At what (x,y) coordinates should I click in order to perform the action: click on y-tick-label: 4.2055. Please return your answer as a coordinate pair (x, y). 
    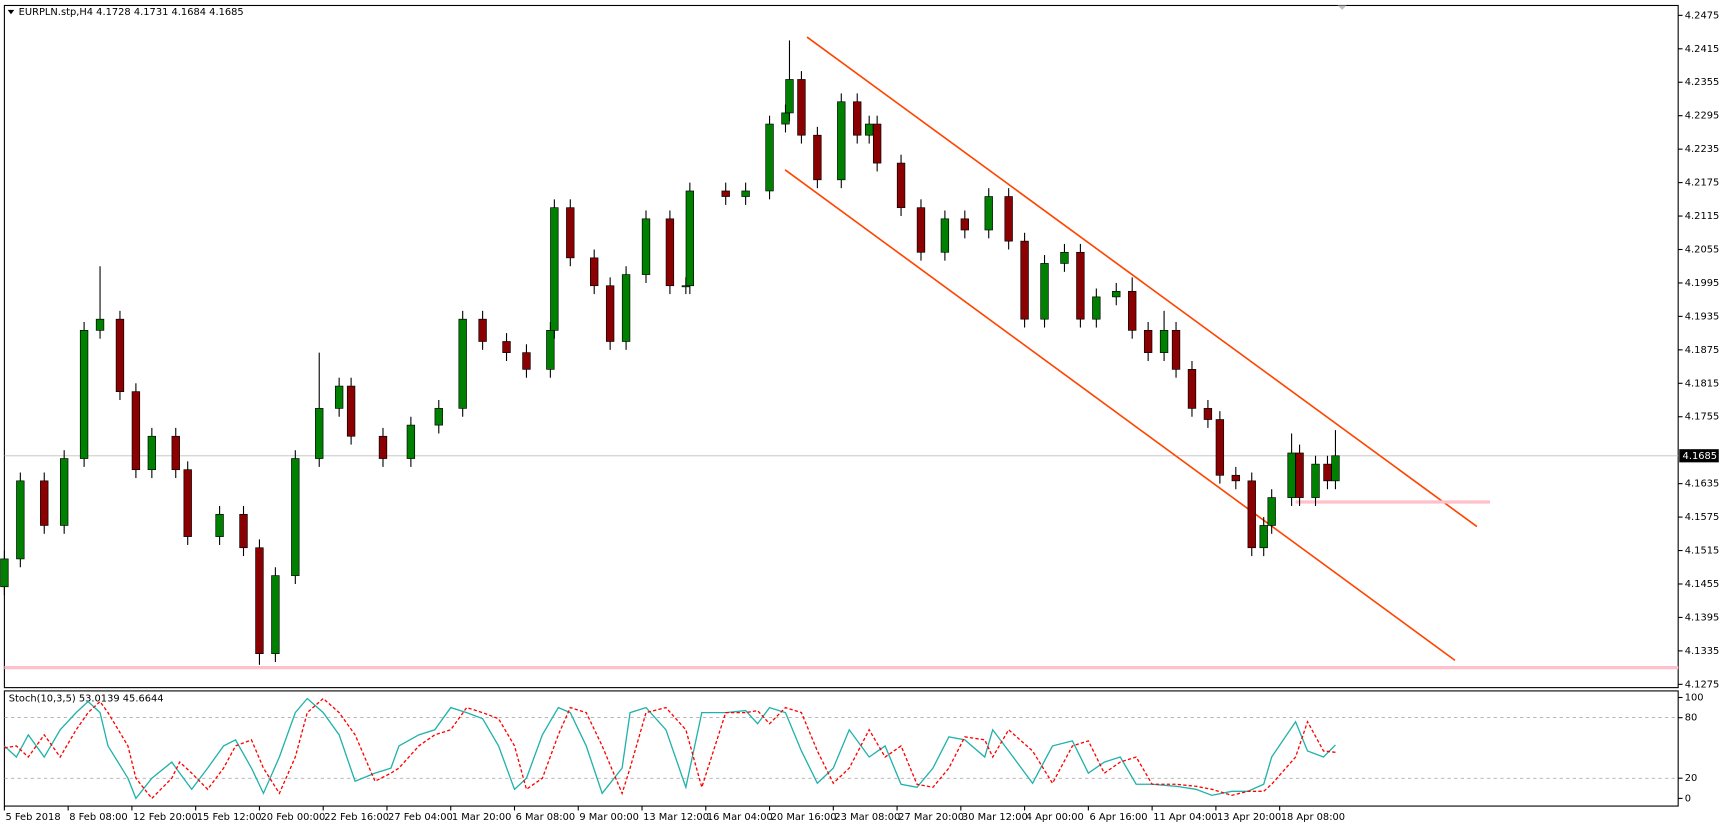
    Looking at the image, I should click on (1702, 250).